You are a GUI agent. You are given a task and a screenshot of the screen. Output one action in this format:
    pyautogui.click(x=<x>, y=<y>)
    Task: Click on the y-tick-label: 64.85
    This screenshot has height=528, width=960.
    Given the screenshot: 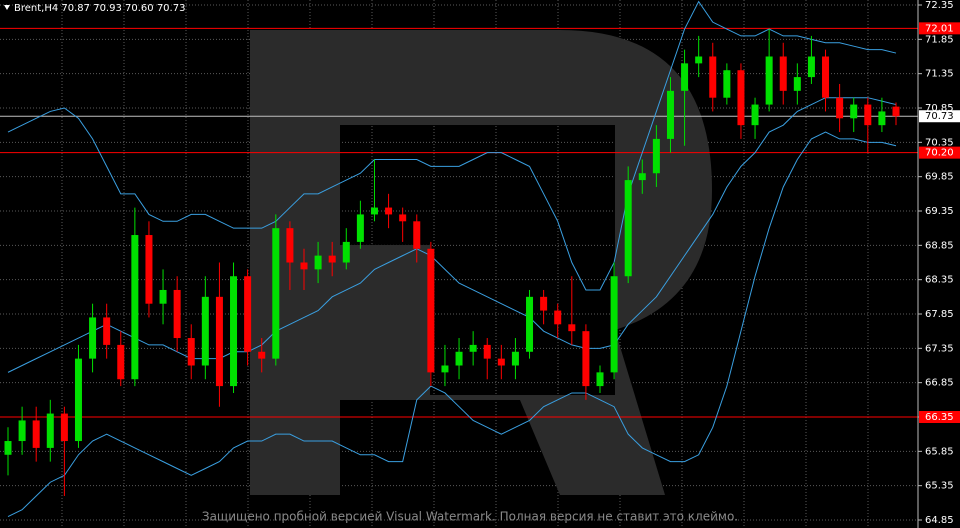 What is the action you would take?
    pyautogui.click(x=939, y=520)
    